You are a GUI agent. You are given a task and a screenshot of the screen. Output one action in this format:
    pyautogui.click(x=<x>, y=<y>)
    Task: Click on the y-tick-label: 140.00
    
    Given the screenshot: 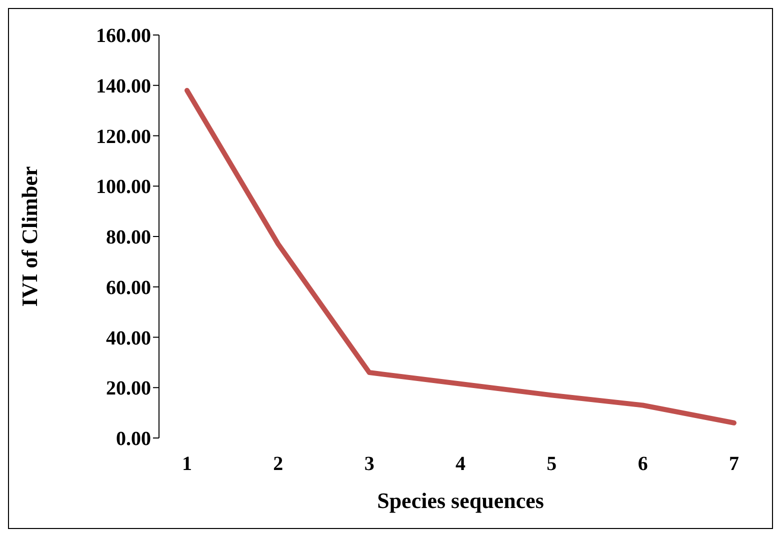 What is the action you would take?
    pyautogui.click(x=123, y=86)
    